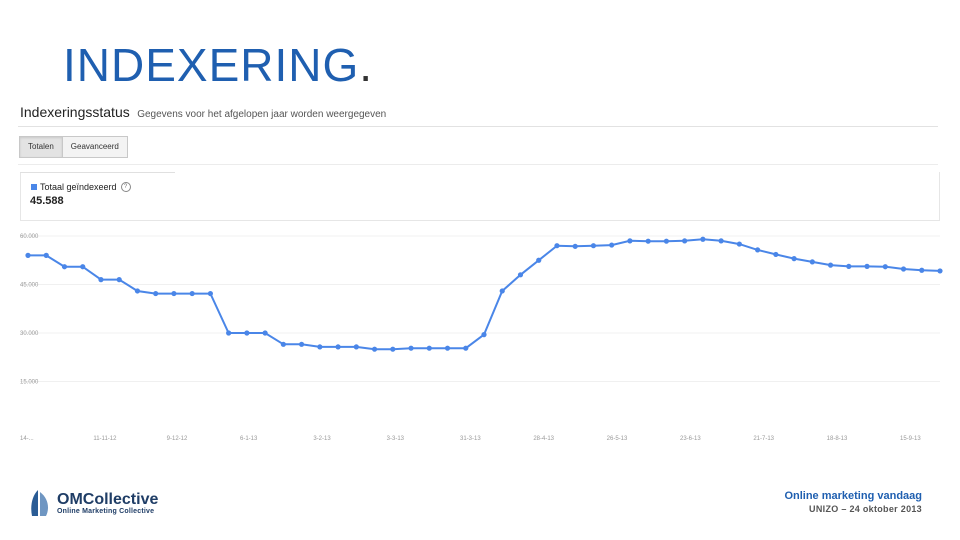 The width and height of the screenshot is (960, 540). I want to click on metric-legend: Totaal geïndexeerd ?, so click(81, 187).